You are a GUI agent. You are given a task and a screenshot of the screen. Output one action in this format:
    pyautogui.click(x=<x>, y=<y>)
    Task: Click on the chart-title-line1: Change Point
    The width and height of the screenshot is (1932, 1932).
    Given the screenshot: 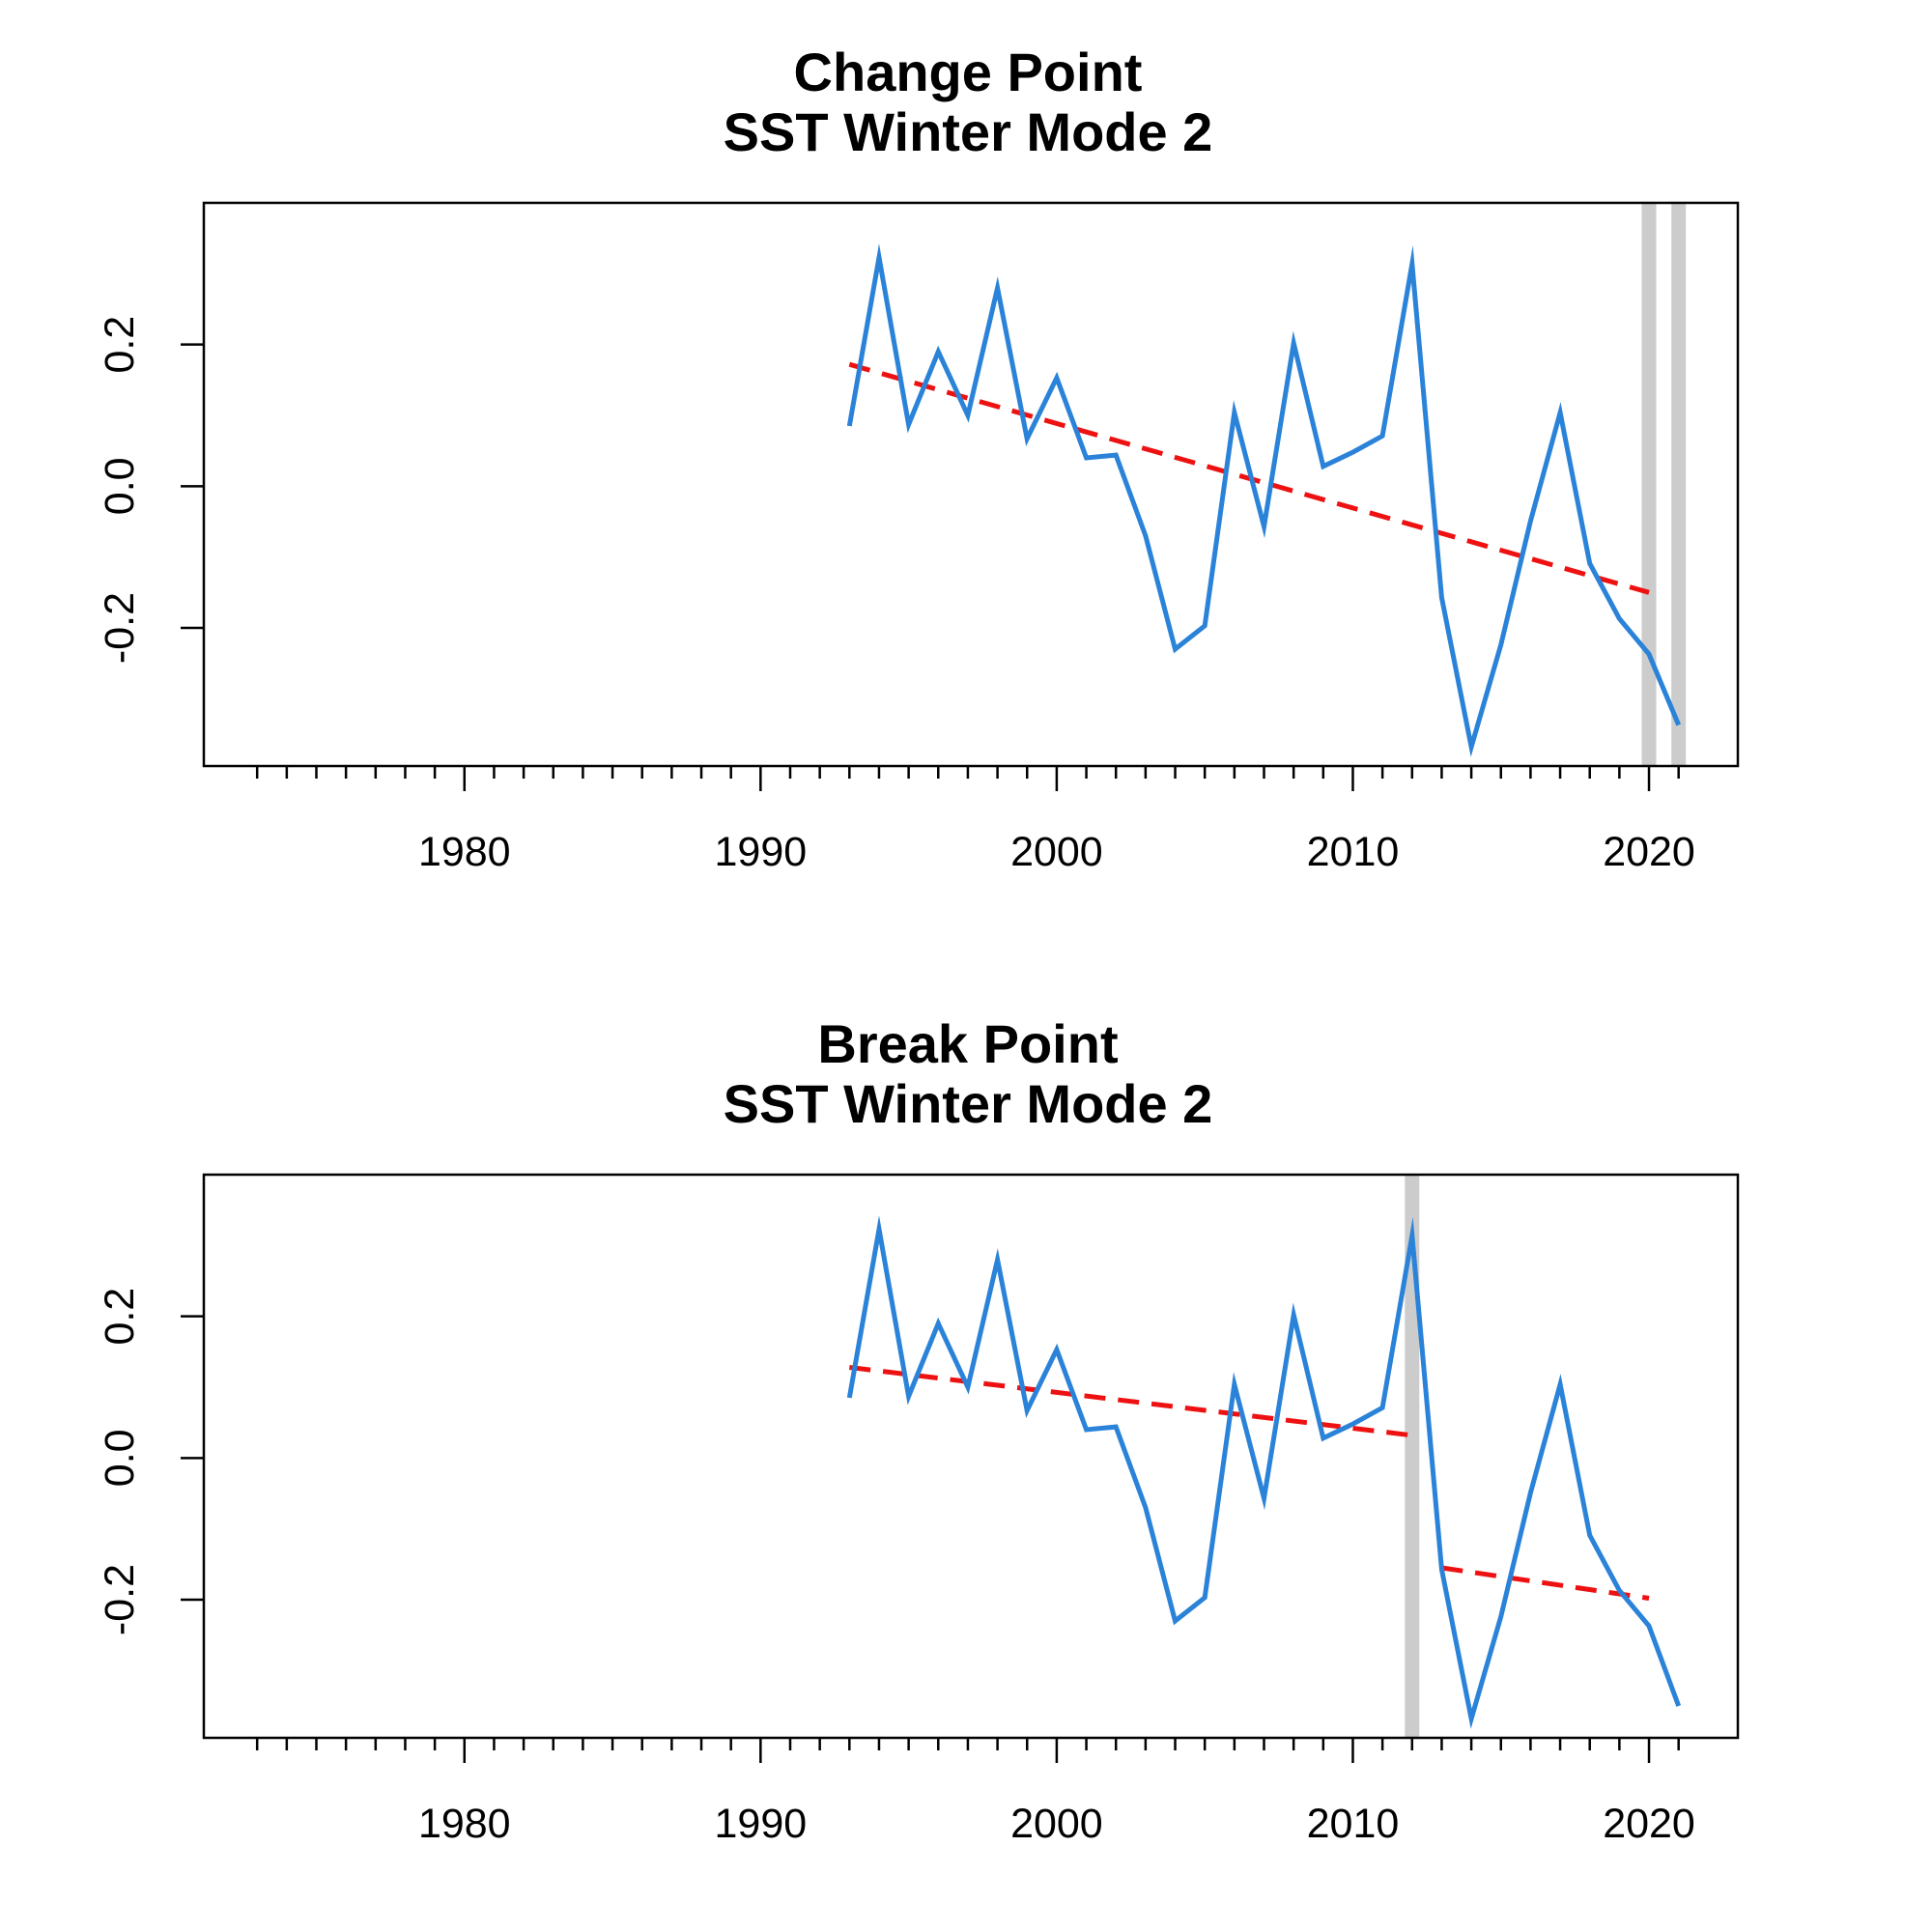 What is the action you would take?
    pyautogui.click(x=968, y=72)
    